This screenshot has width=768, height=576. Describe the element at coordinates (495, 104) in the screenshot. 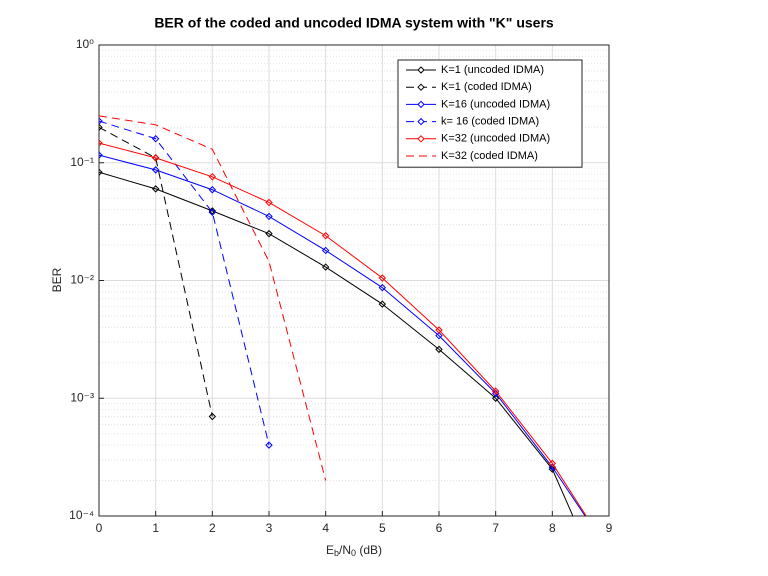

I see `legend-label: K=16 (uncoded IDMA)` at that location.